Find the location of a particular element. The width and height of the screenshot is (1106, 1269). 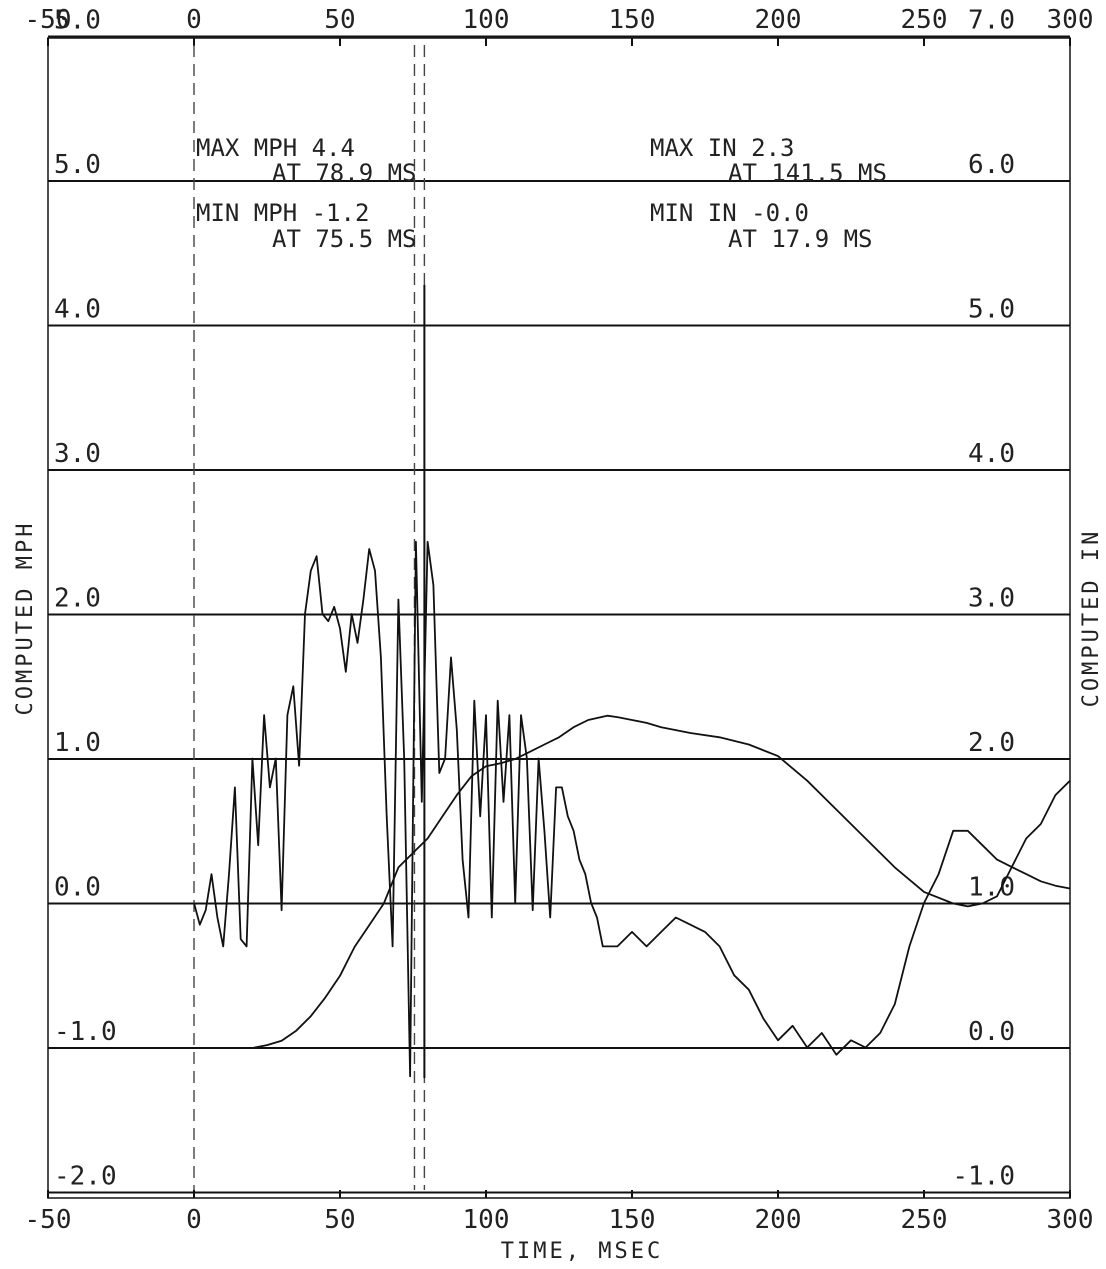

x-tick-label-top: 300 is located at coordinates (1070, 20).